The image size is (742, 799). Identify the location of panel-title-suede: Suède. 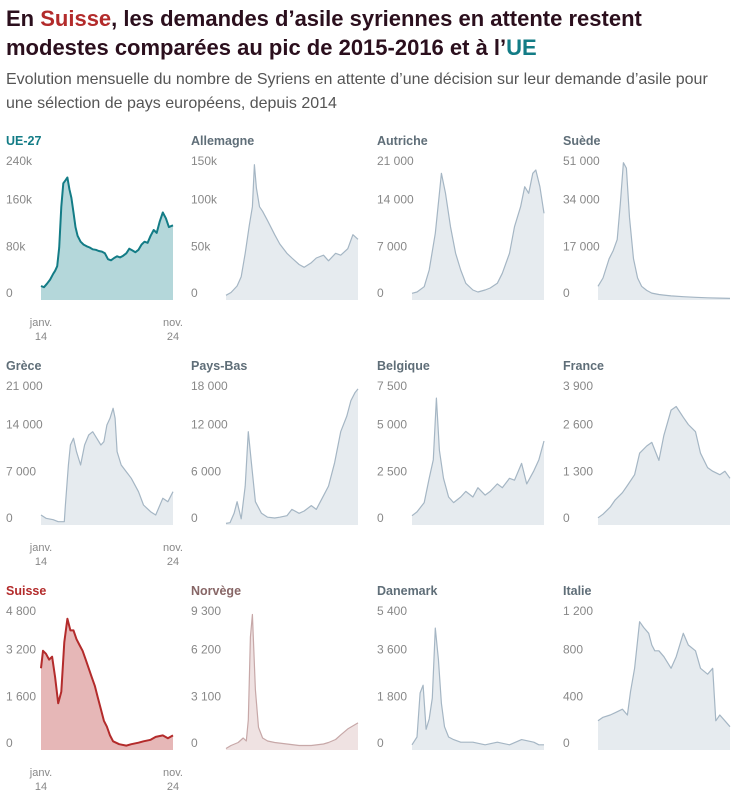
(582, 141).